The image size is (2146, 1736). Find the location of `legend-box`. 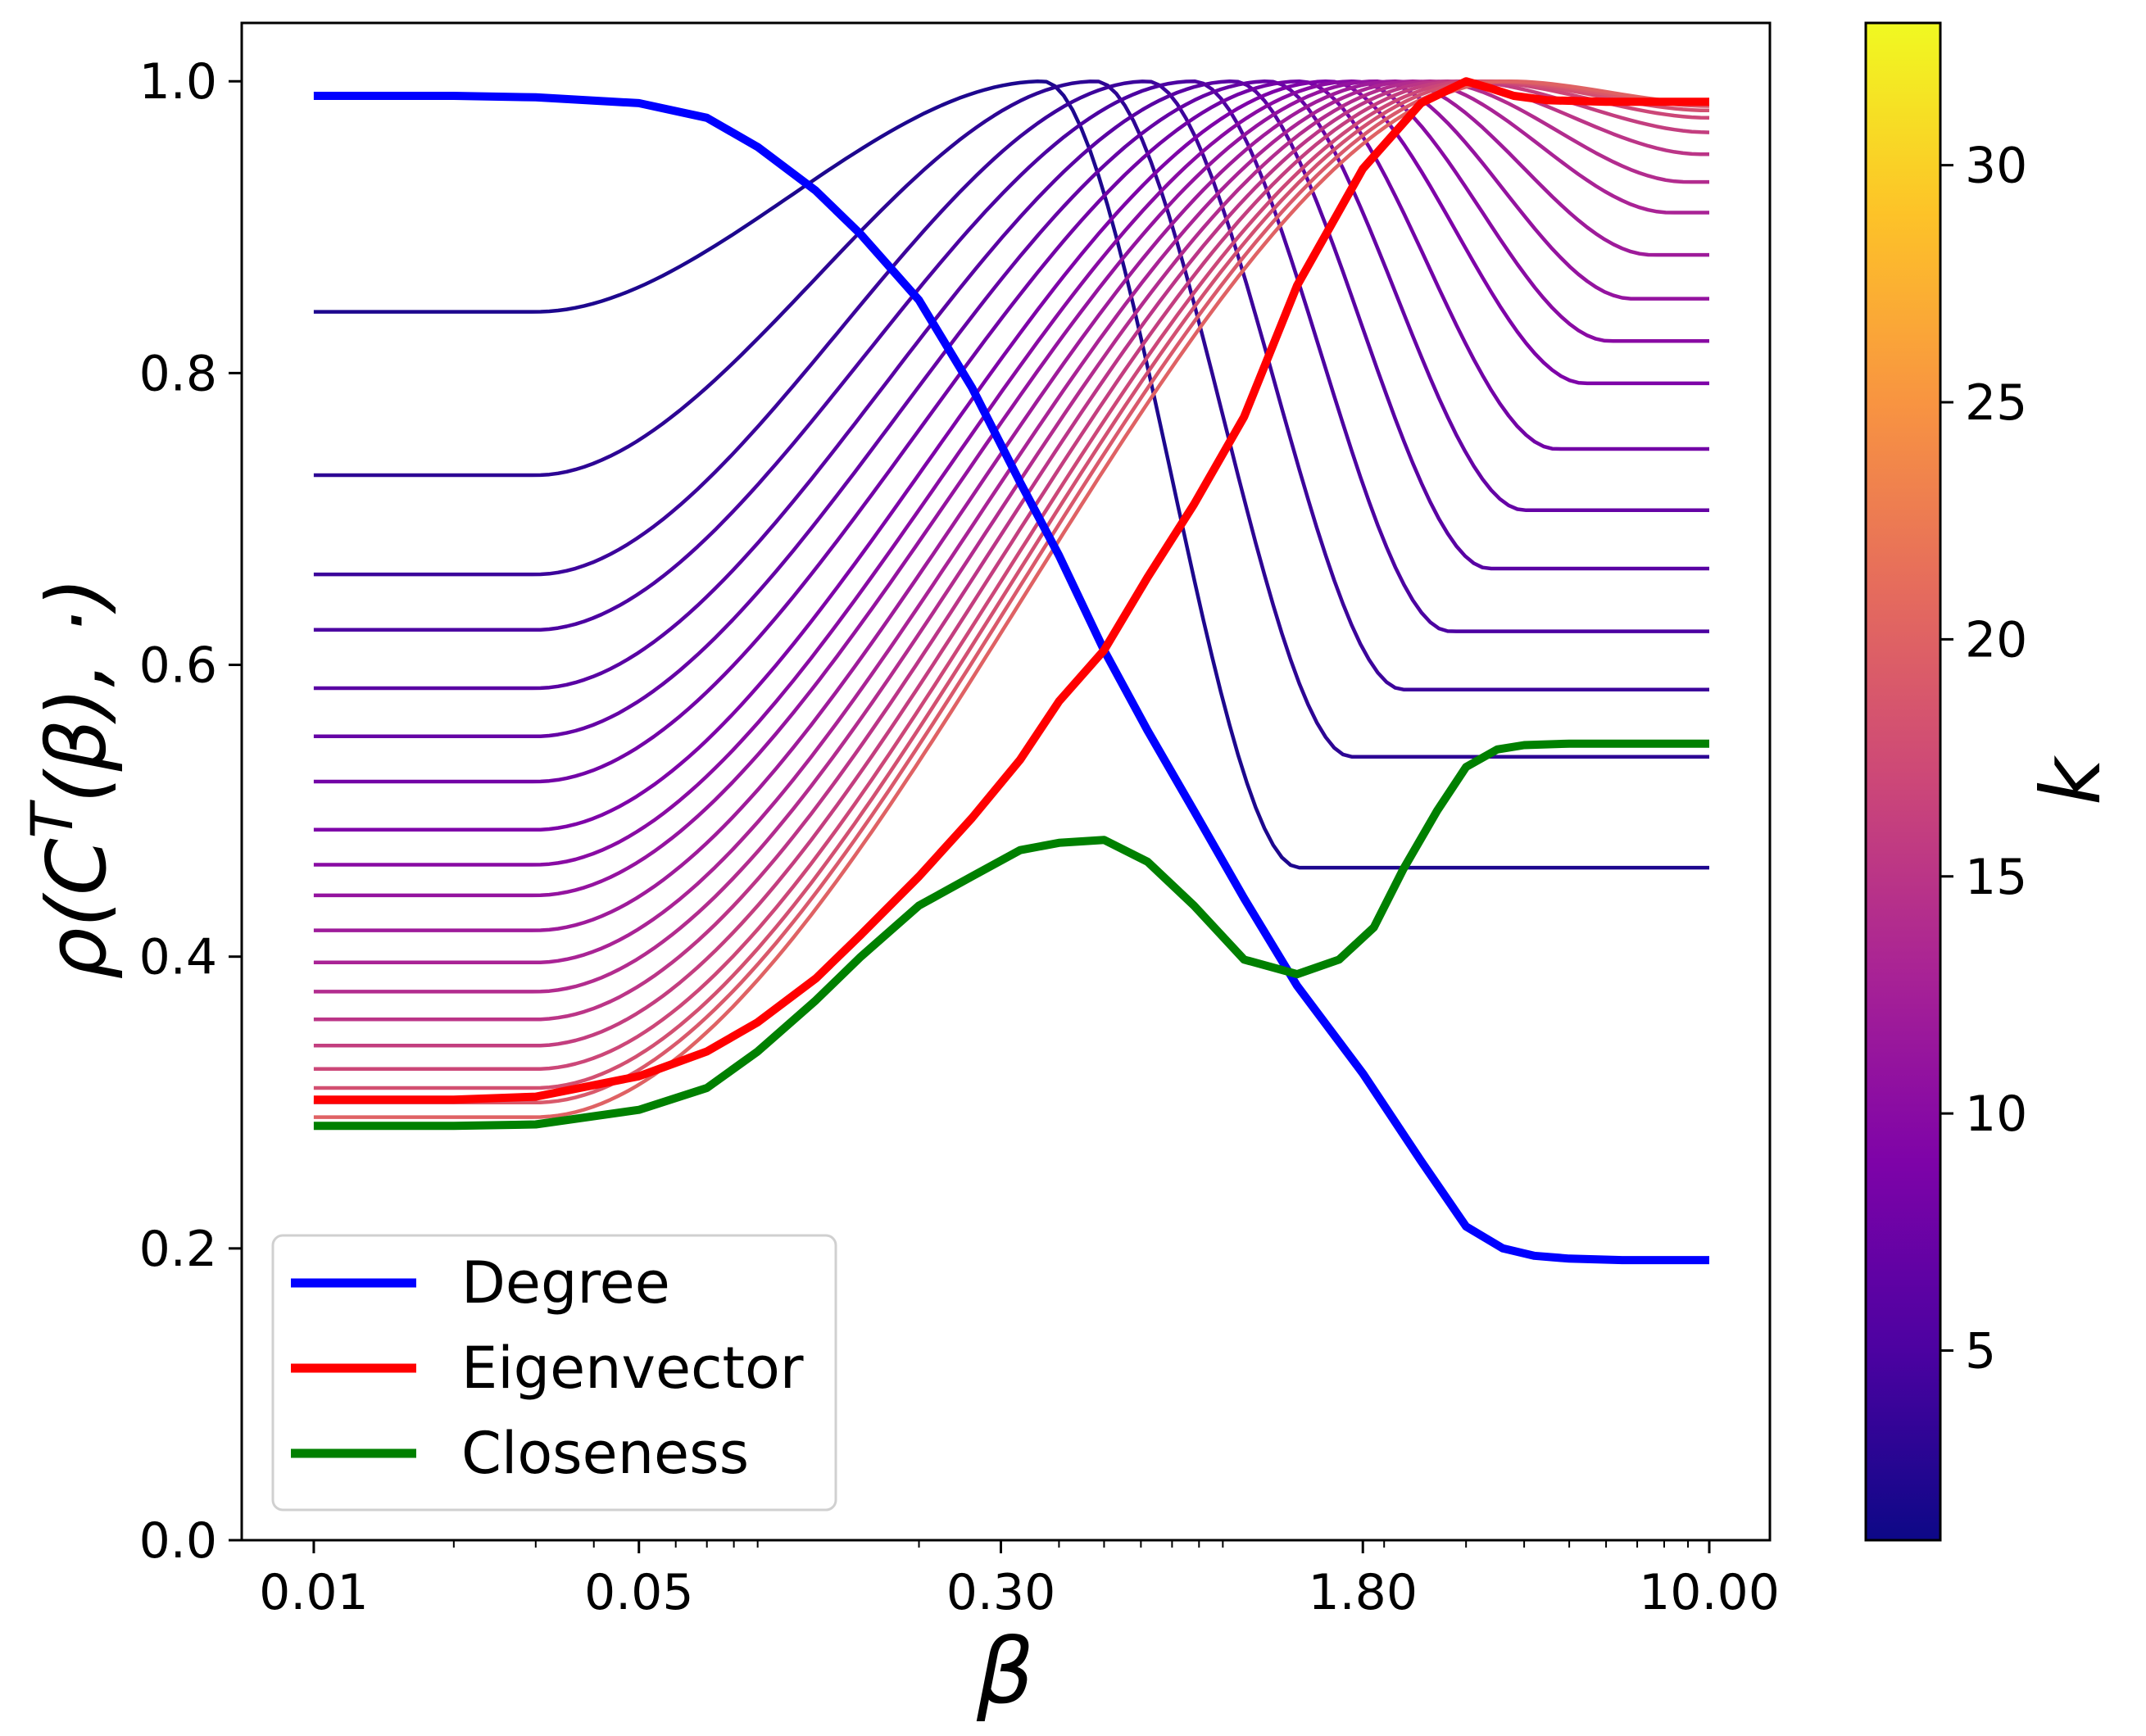

legend-box is located at coordinates (554, 1373).